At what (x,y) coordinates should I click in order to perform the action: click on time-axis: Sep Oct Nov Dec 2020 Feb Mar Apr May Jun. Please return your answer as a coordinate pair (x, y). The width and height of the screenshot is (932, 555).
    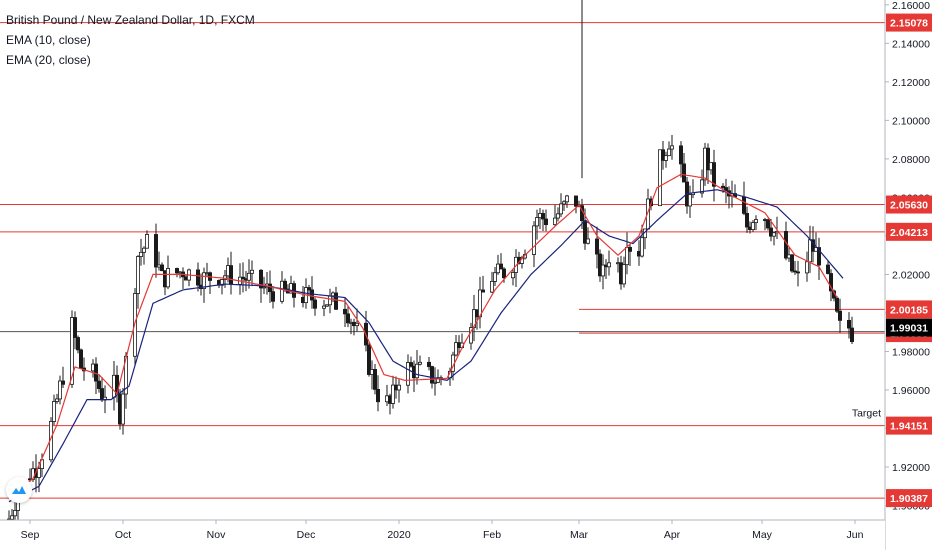
    Looking at the image, I should click on (442, 534).